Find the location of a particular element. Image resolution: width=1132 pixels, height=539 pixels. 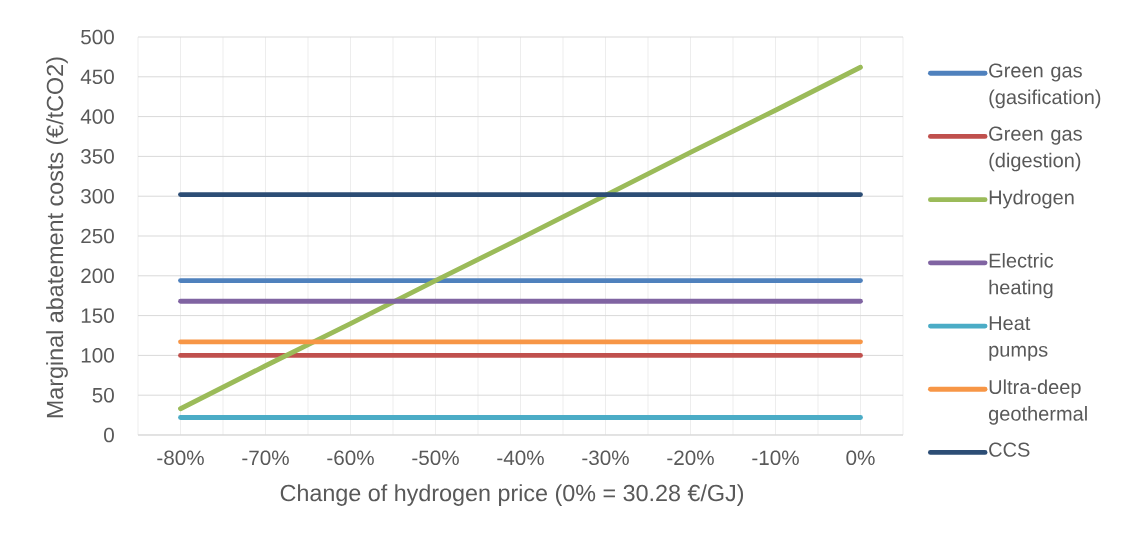

y-axis-title: Marginal abatement costs (€/tCO2) is located at coordinates (57, 237).